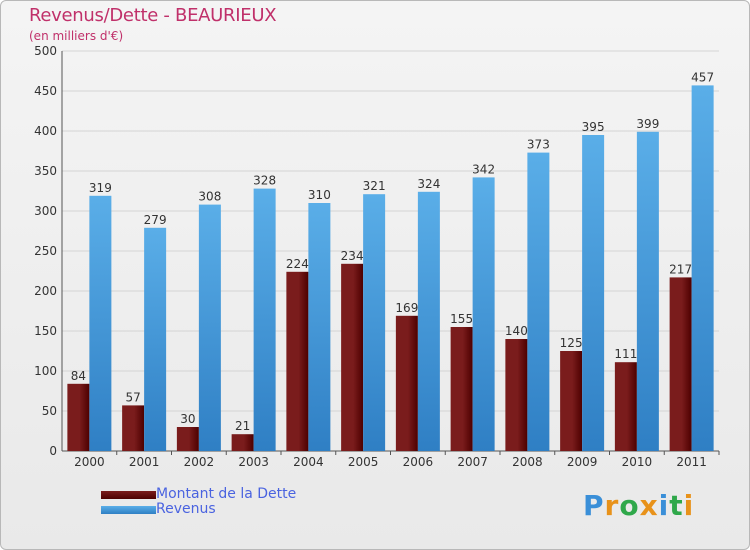 This screenshot has height=550, width=750. Describe the element at coordinates (319, 195) in the screenshot. I see `data-label-revenue: 310` at that location.